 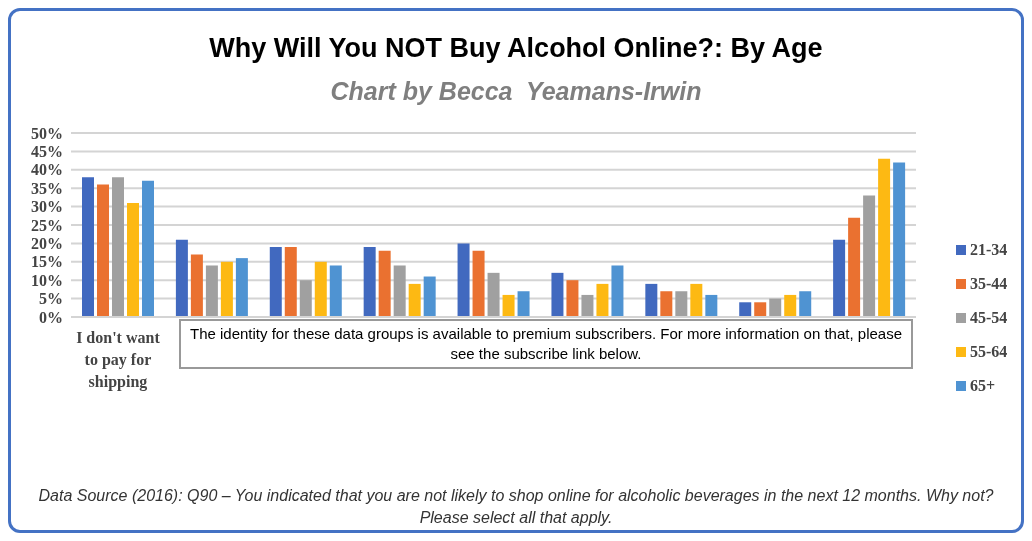 I want to click on legend-label: 65+, so click(x=983, y=386).